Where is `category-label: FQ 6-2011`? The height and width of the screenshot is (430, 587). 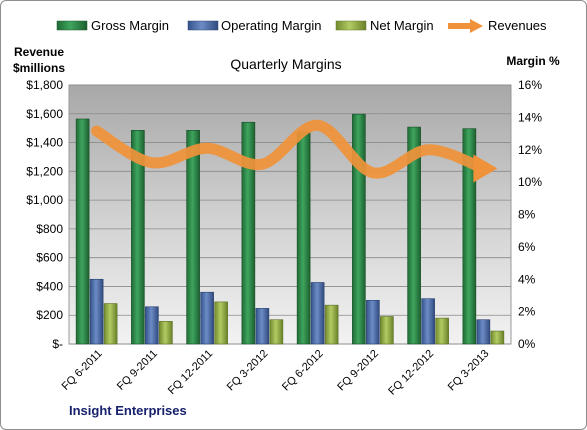 category-label: FQ 6-2011 is located at coordinates (82, 370).